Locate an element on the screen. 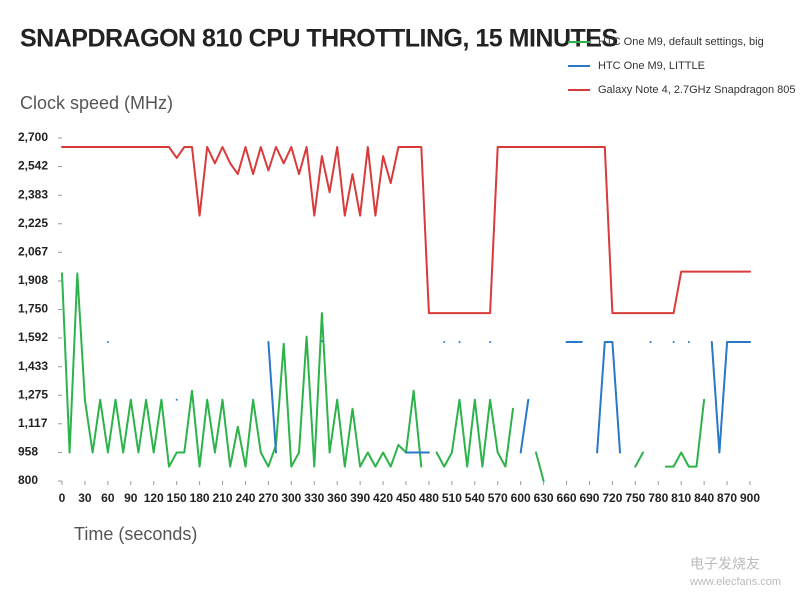 The image size is (800, 600). x-tick-label: 270 is located at coordinates (268, 498).